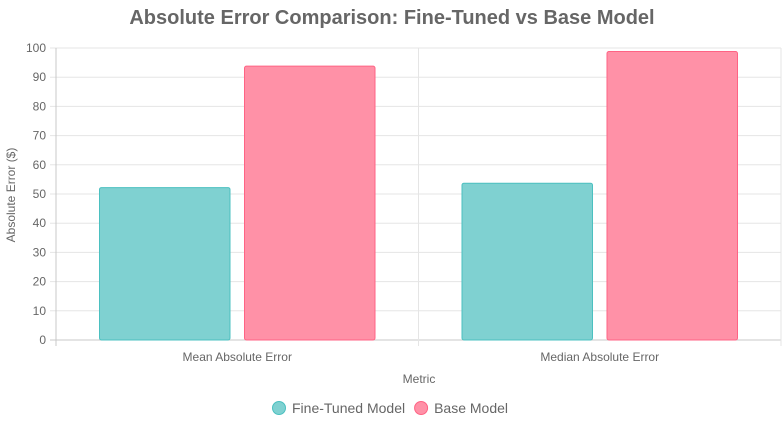 Image resolution: width=782 pixels, height=425 pixels. Describe the element at coordinates (421, 357) in the screenshot. I see `x-axis-ticks: Mean Absolute Error Median Absolute Error` at that location.